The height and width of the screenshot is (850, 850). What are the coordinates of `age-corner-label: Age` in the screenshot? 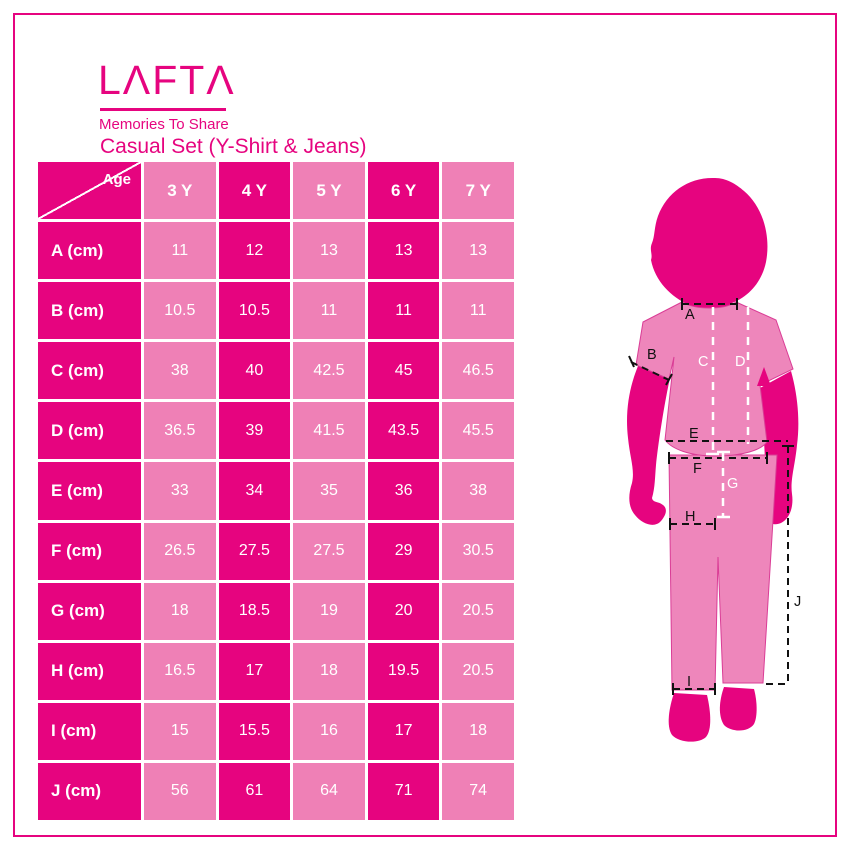 It's located at (116, 179).